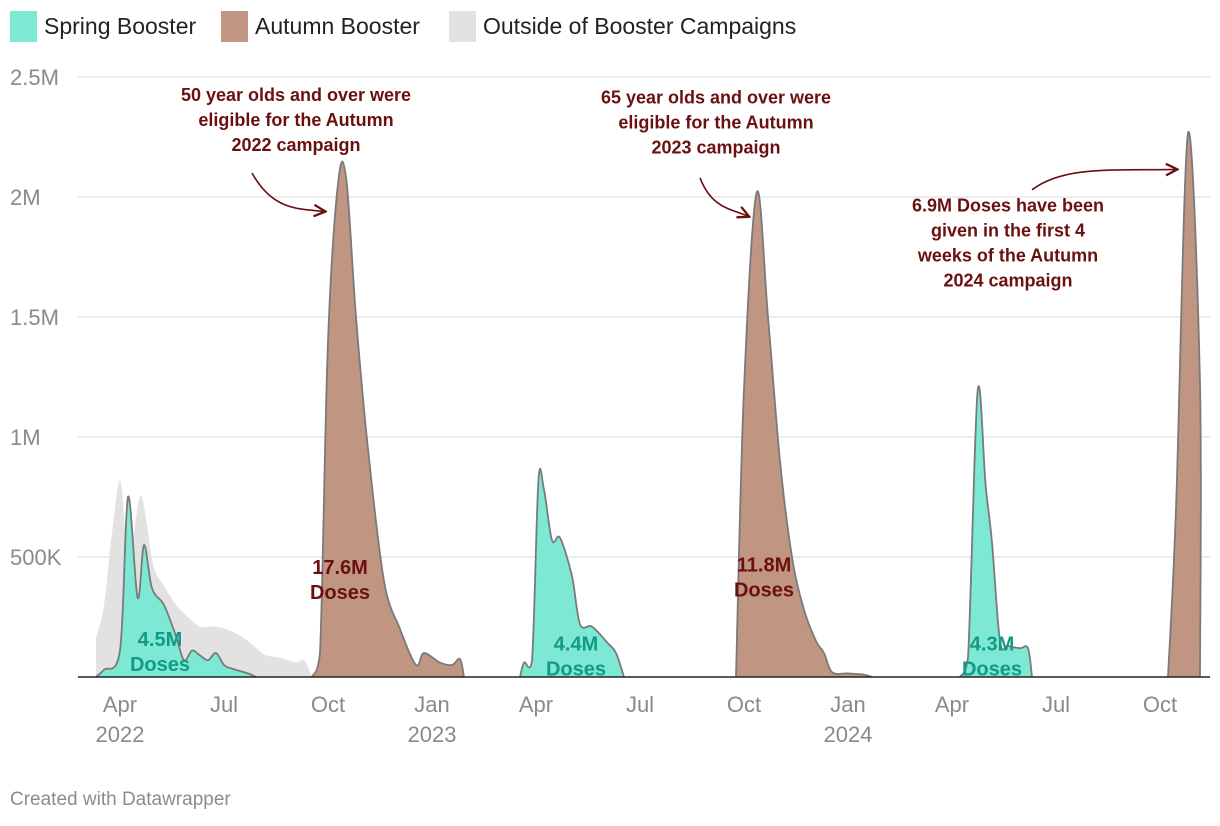  What do you see at coordinates (1056, 704) in the screenshot?
I see `x-tick-label-jul-117: Jul` at bounding box center [1056, 704].